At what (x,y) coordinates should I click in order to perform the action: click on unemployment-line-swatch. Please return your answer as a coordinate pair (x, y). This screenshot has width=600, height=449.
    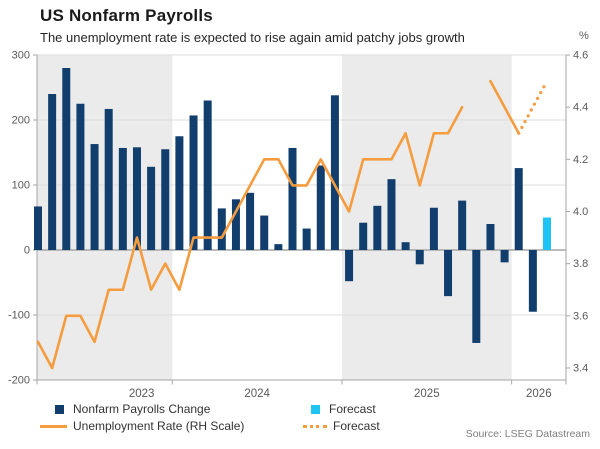
    Looking at the image, I should click on (53, 426).